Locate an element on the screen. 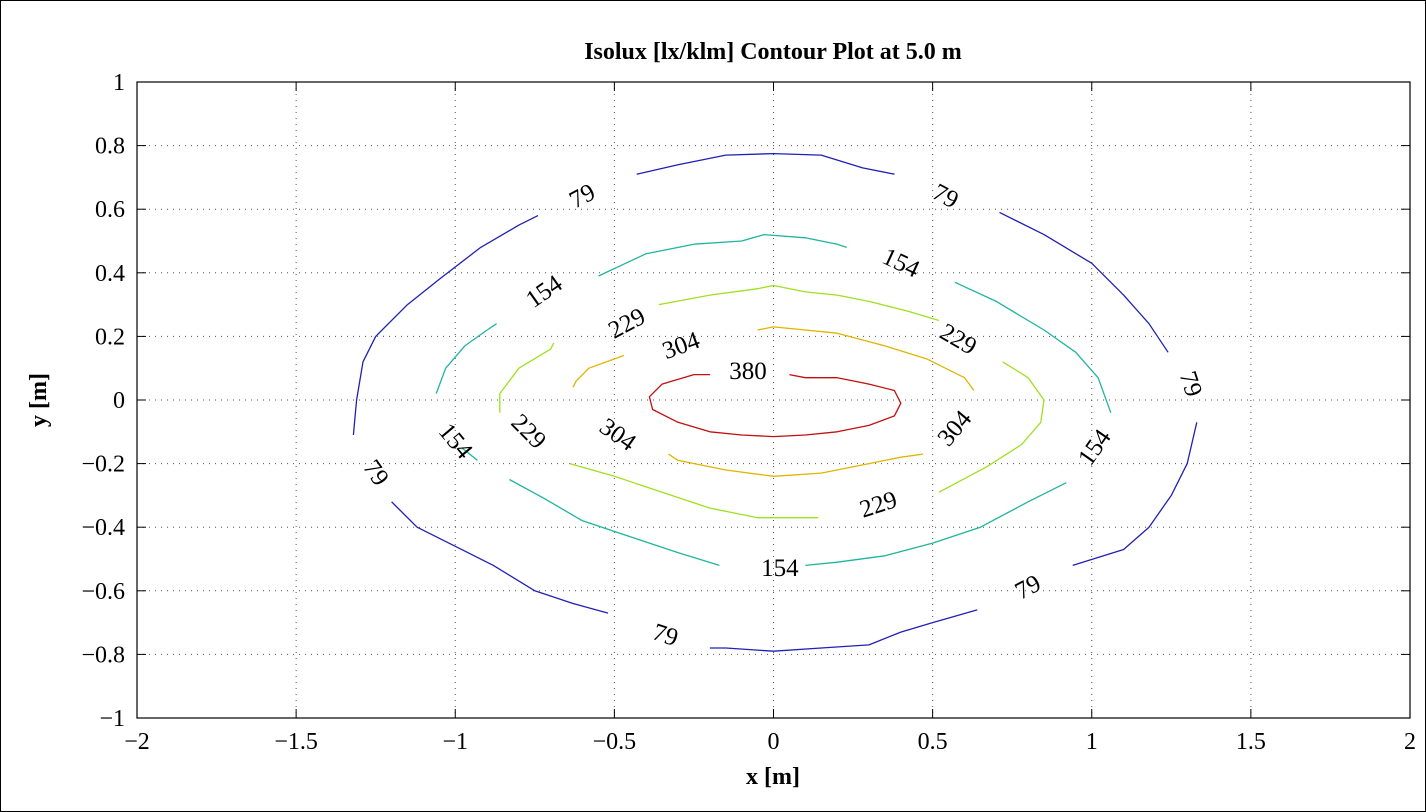 This screenshot has width=1426, height=812. y-tick-label: 0.4 is located at coordinates (110, 274).